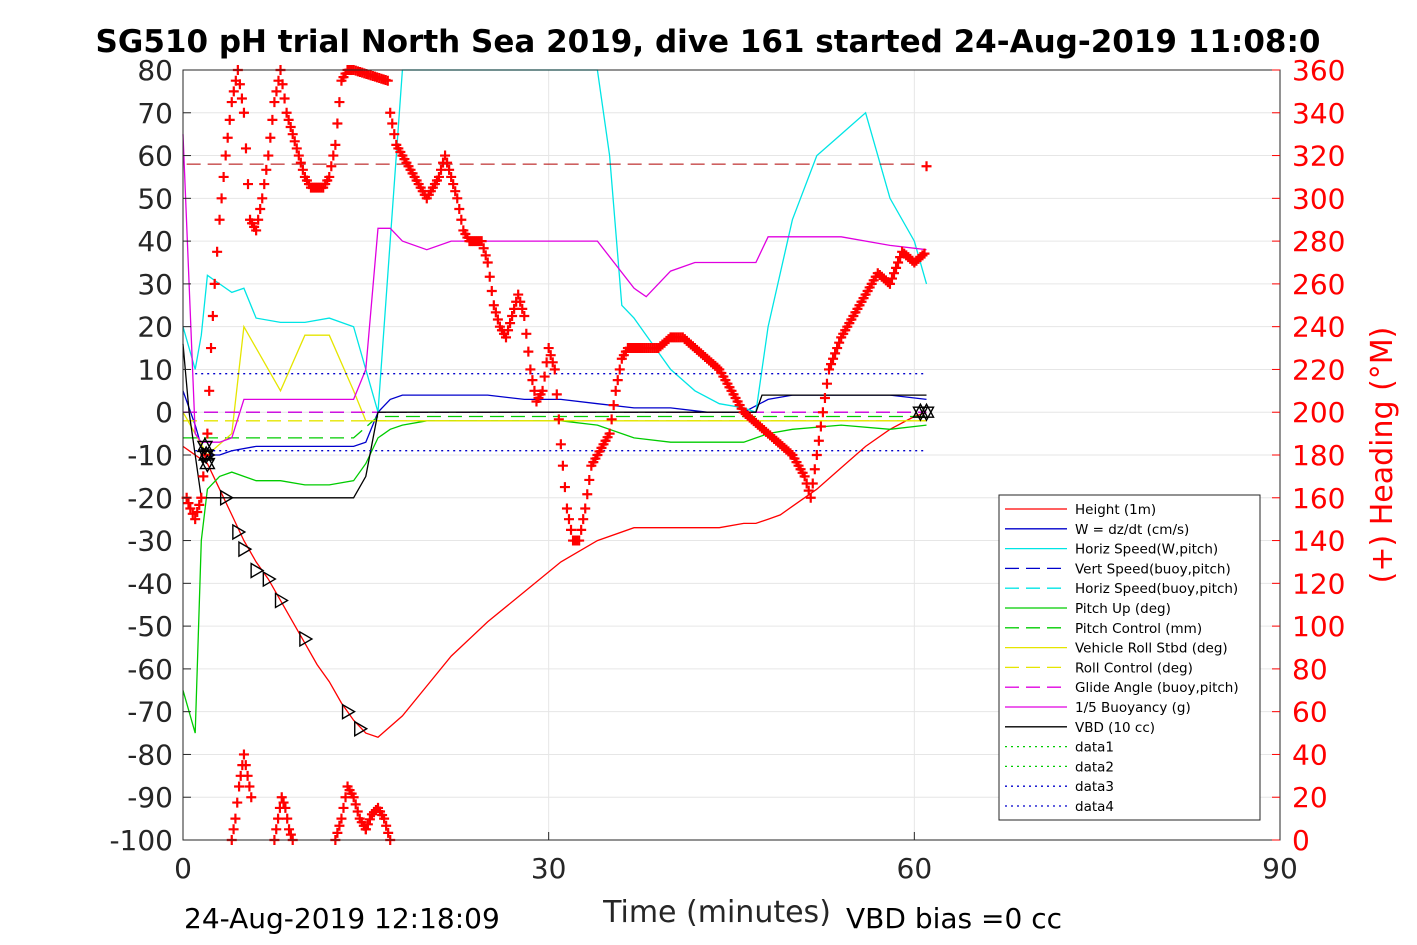 This screenshot has width=1417, height=945. I want to click on legend-label: data2, so click(1094, 767).